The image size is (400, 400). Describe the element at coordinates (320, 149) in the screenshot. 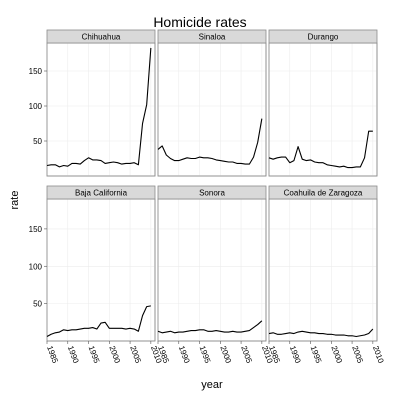

I see `series-line-durango` at that location.